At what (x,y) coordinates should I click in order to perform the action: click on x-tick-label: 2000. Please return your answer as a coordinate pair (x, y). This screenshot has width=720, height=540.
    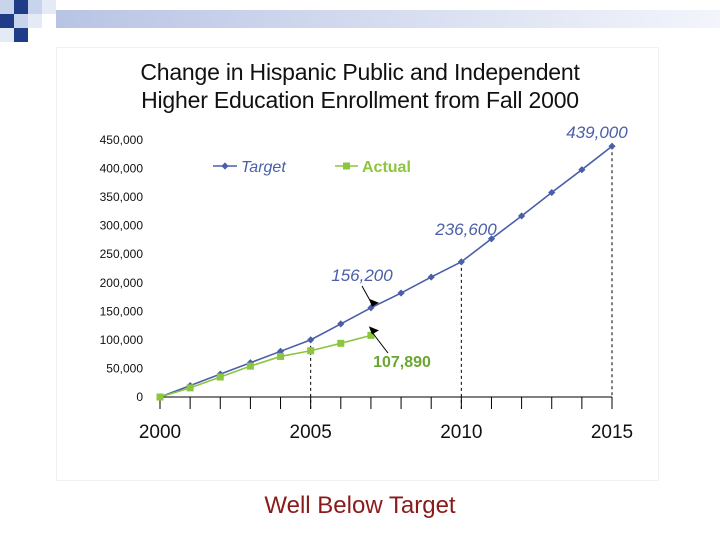
    Looking at the image, I should click on (160, 432).